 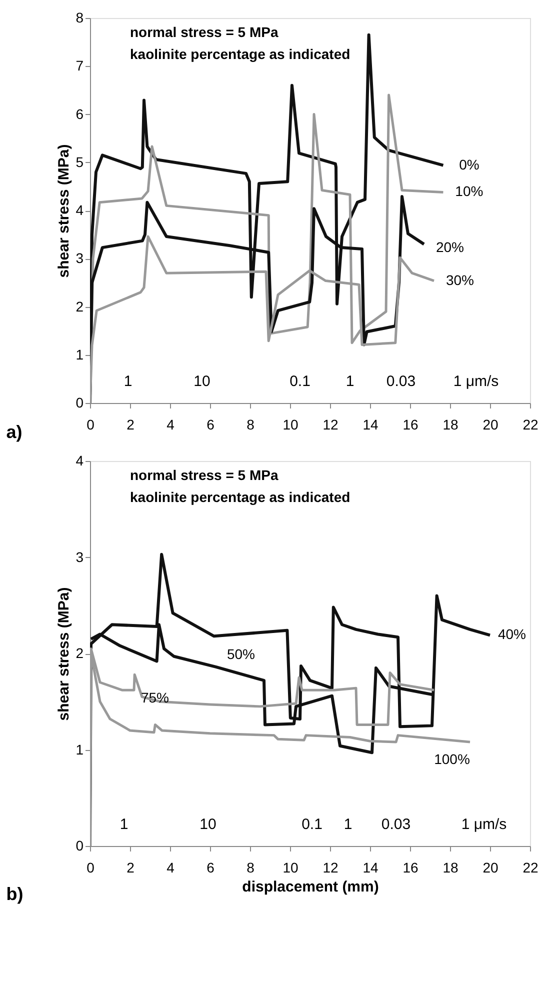 What do you see at coordinates (80, 66) in the screenshot?
I see `y-tick-label: 7` at bounding box center [80, 66].